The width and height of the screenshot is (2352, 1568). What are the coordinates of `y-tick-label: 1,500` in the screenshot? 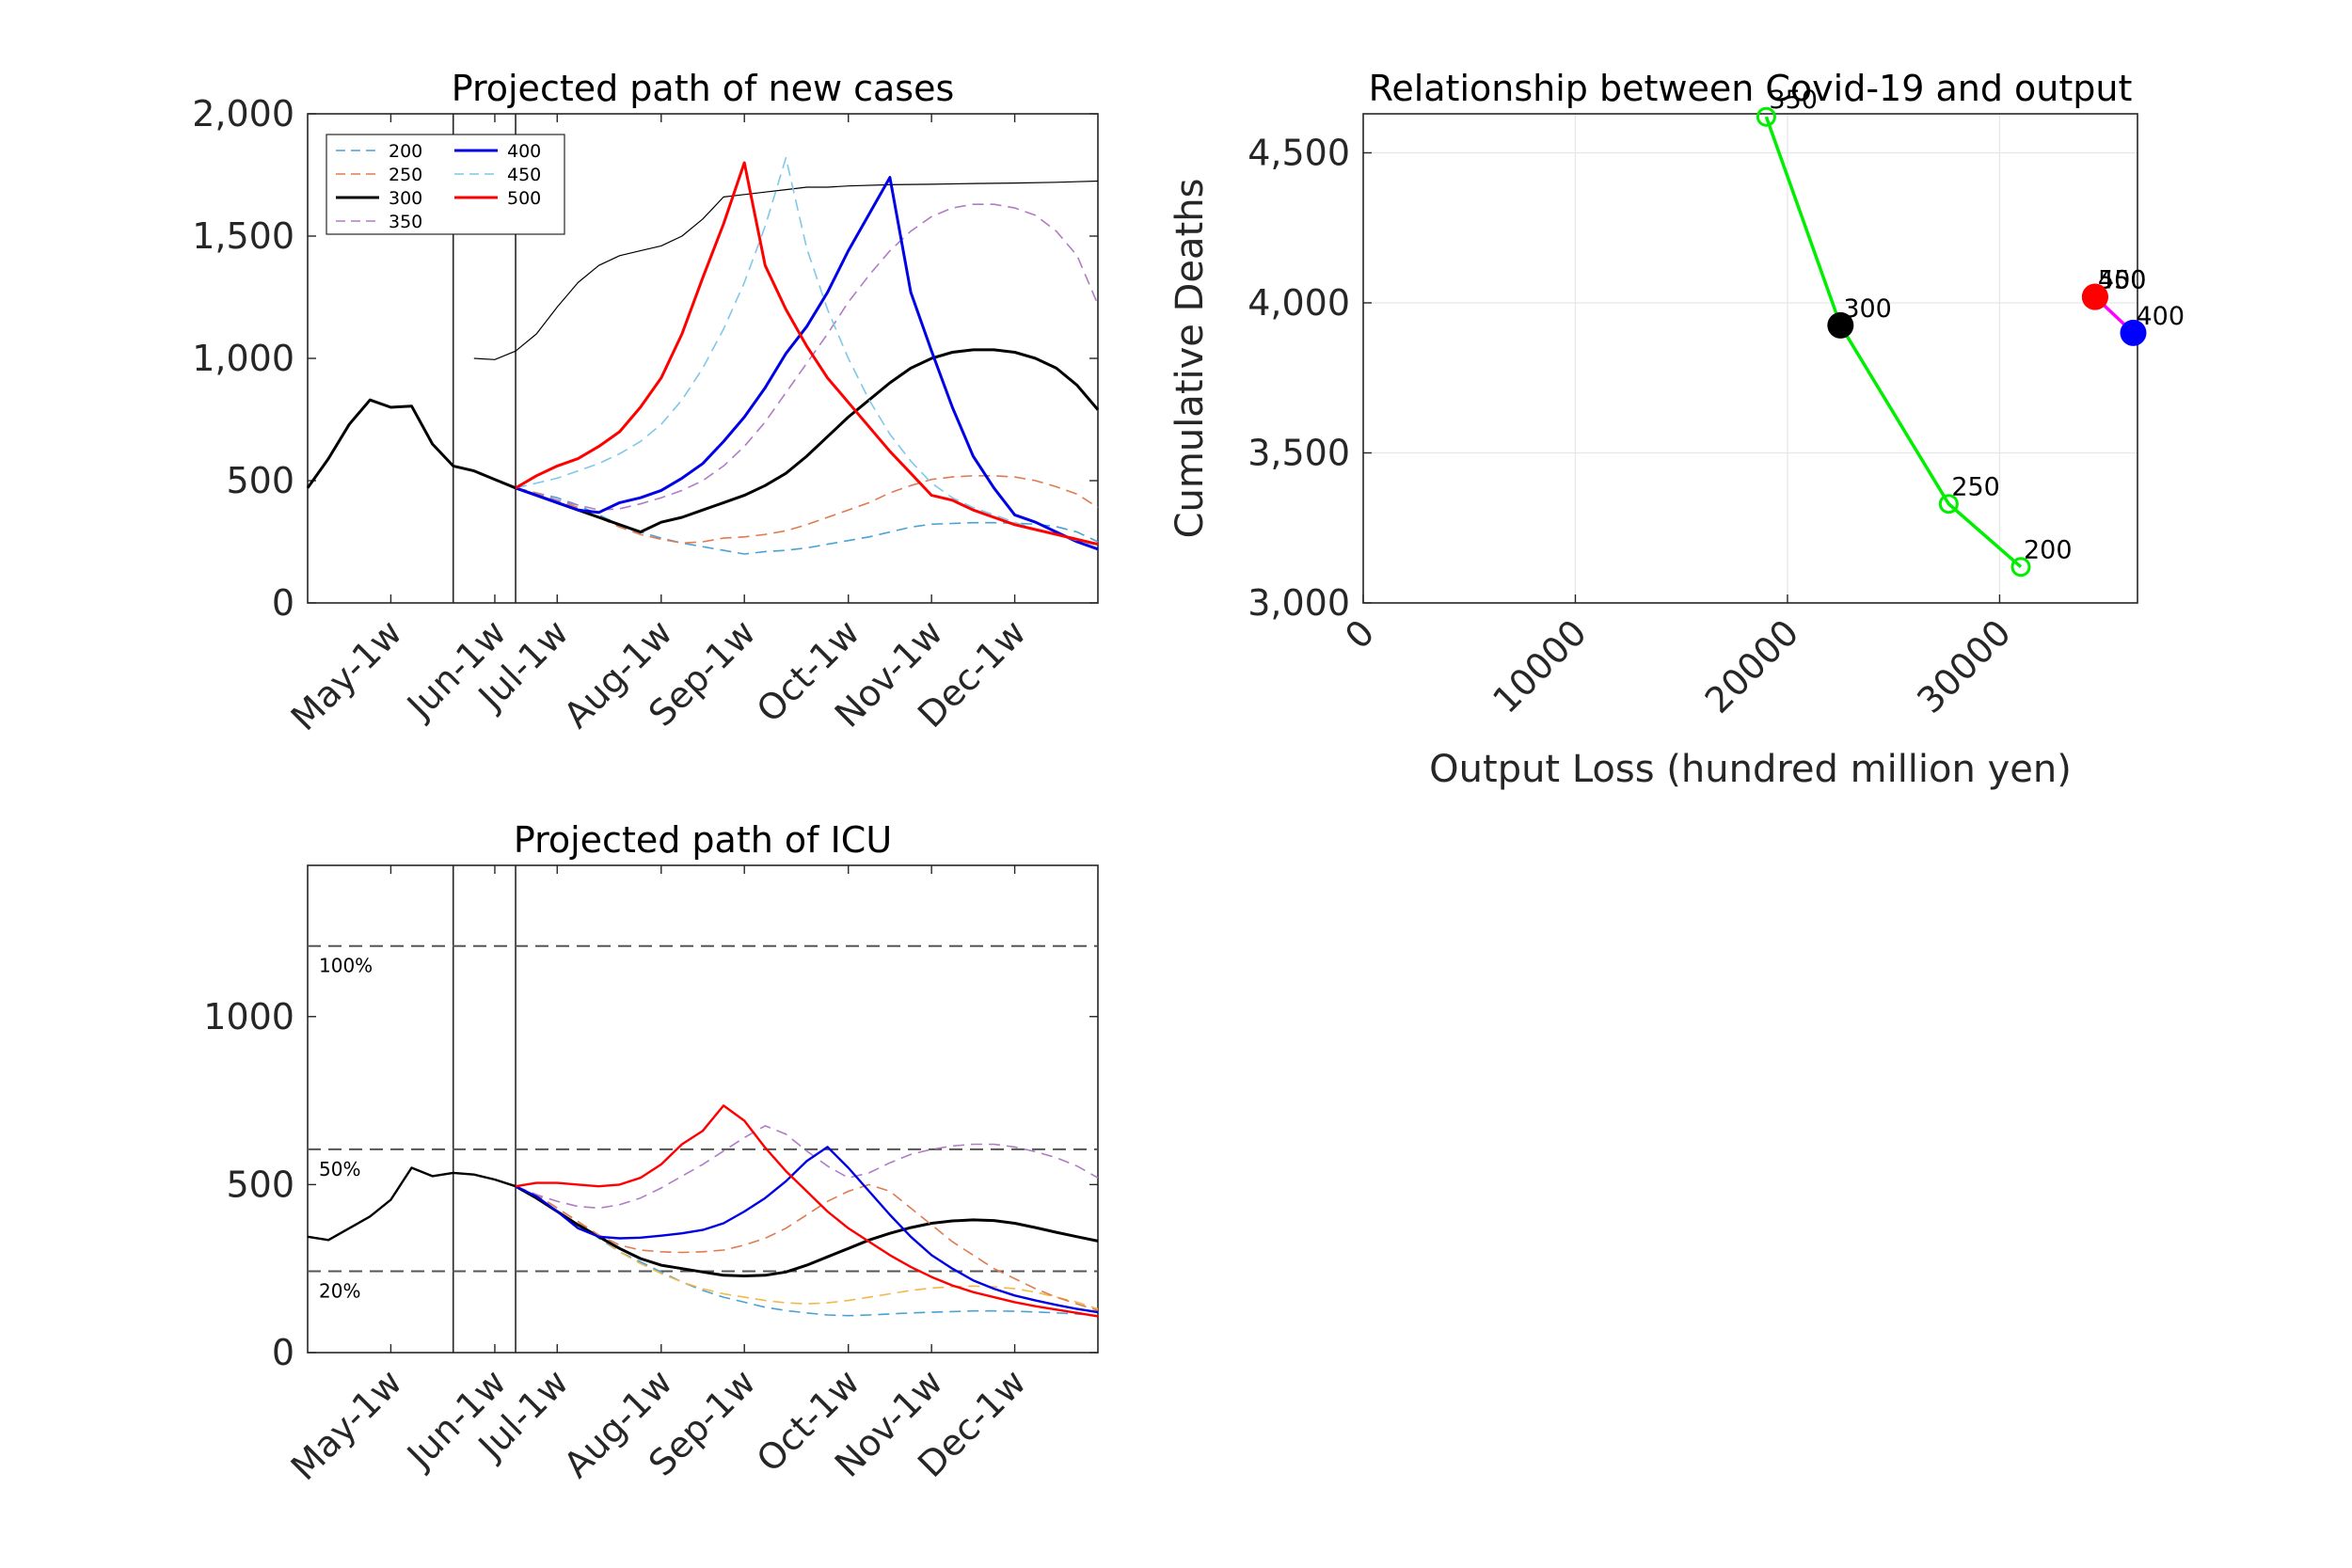 It's located at (243, 236).